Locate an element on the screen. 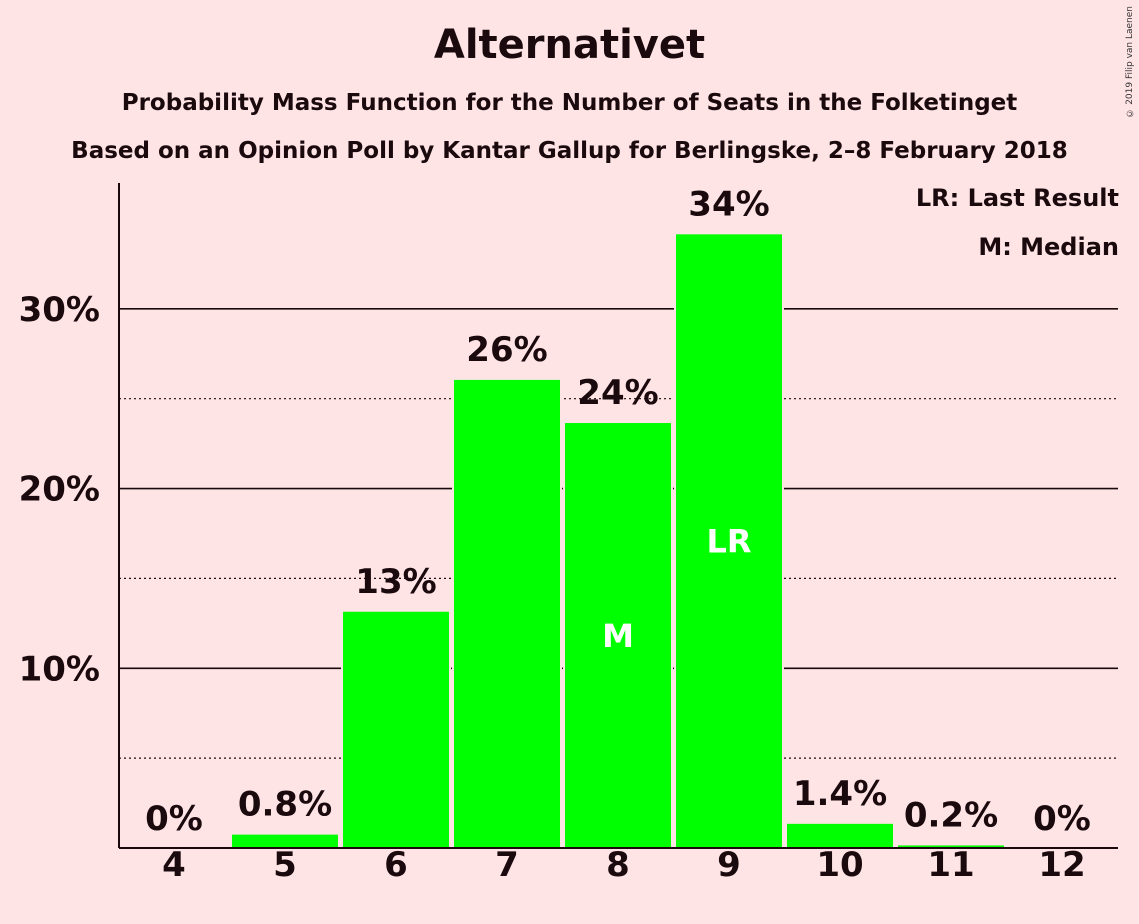 The height and width of the screenshot is (924, 1139). x-tick-label: 12 is located at coordinates (1061, 865).